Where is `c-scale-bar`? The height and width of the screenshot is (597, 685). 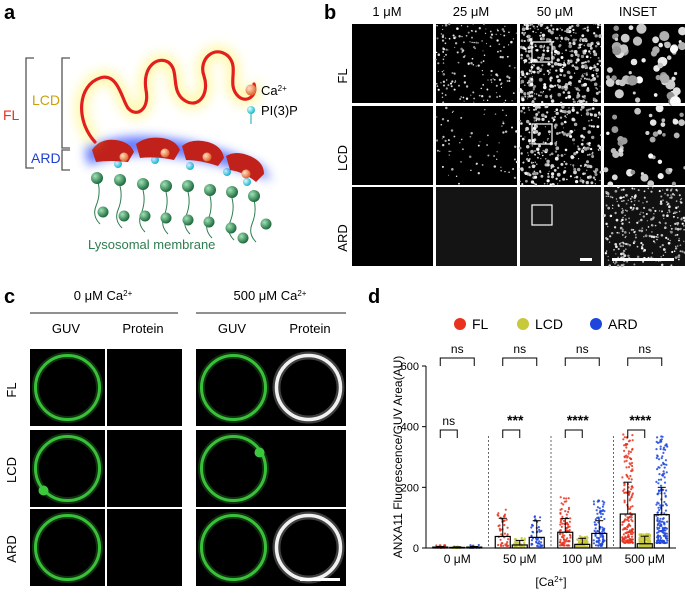
c-scale-bar is located at coordinates (320, 579).